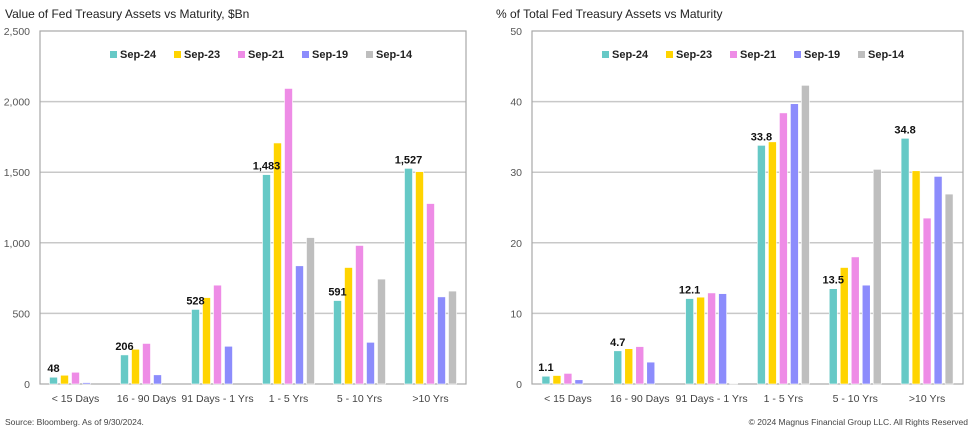  Describe the element at coordinates (217, 399) in the screenshot. I see `value-x-tick-label: 91 Days - 1 Yrs` at that location.